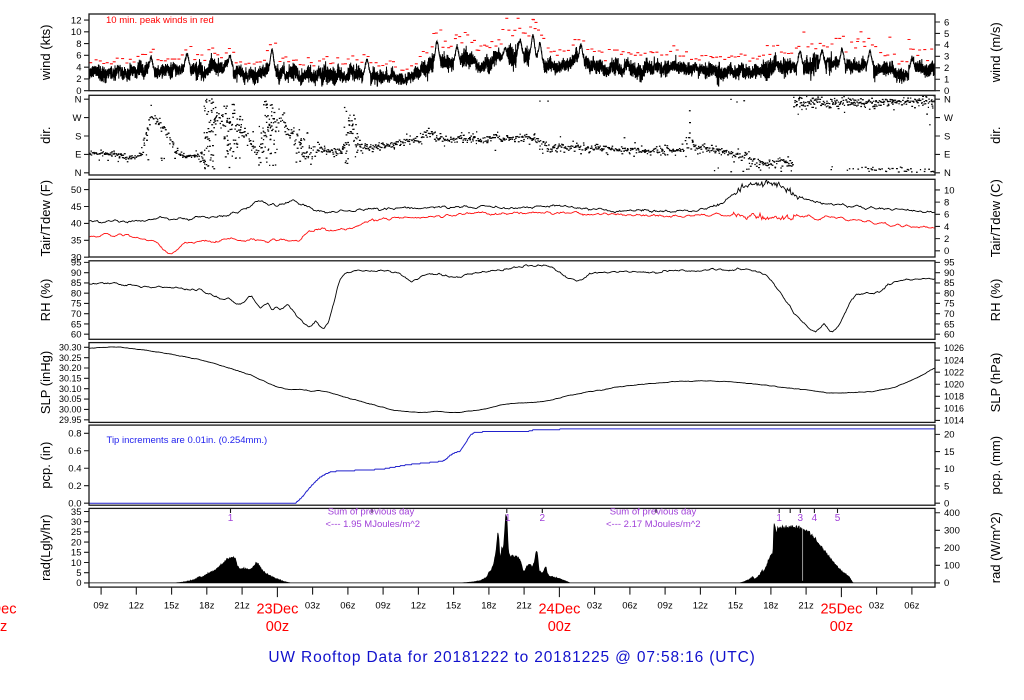  Describe the element at coordinates (954, 396) in the screenshot. I see `svg-text: 1018` at that location.